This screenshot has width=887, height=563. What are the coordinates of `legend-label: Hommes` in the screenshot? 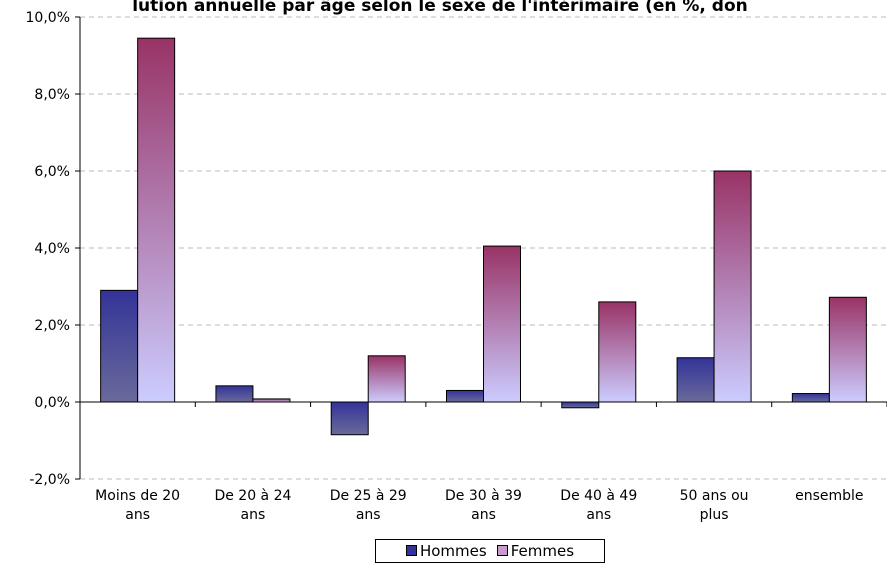 It's located at (453, 551).